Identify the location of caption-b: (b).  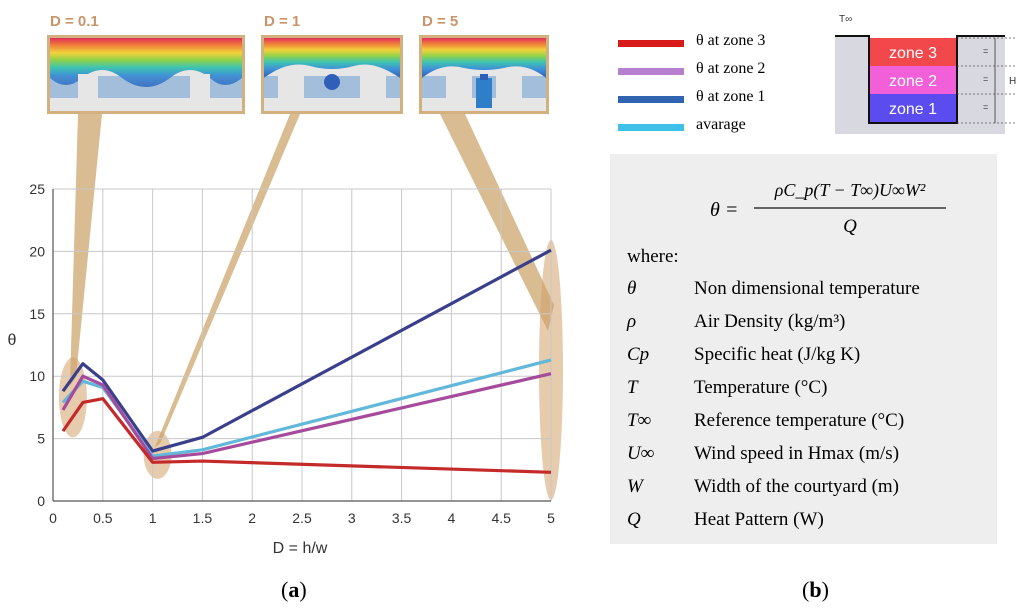
(815, 590).